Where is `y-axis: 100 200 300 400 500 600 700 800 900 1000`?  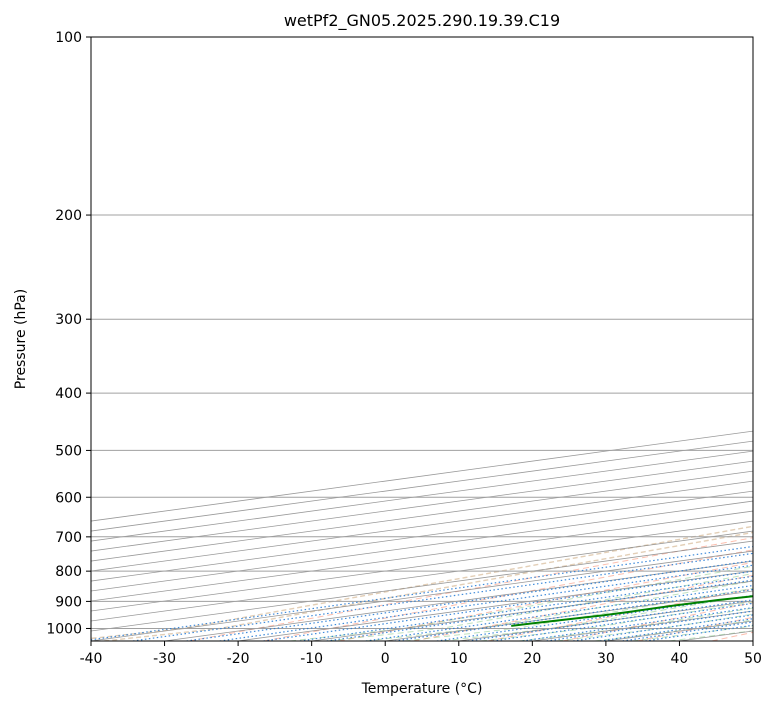
y-axis: 100 200 300 400 500 600 700 800 900 1000 is located at coordinates (68, 333).